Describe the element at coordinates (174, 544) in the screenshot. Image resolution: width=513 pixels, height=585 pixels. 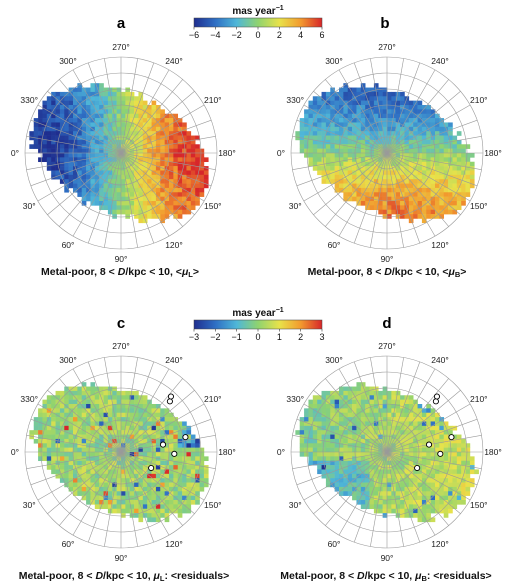
I see `angle-label: 120°` at that location.